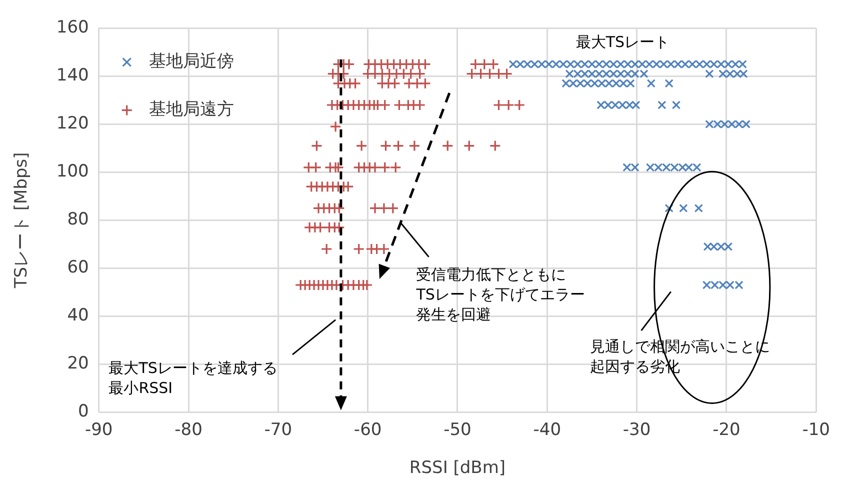 The image size is (846, 491). What do you see at coordinates (458, 430) in the screenshot?
I see `x-tick-label: -50` at bounding box center [458, 430].